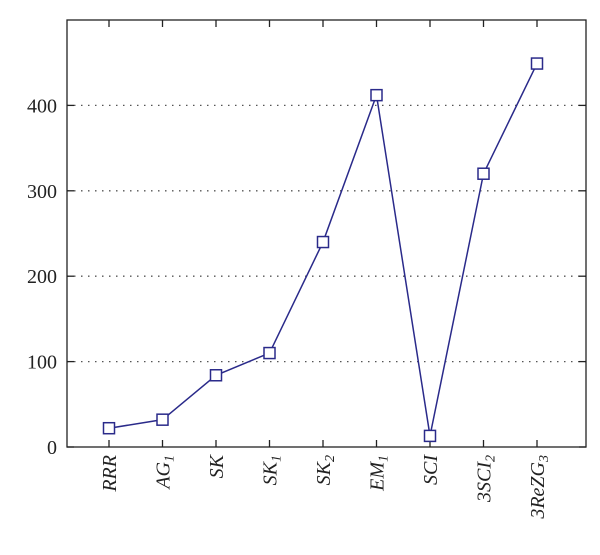  Describe the element at coordinates (165, 473) in the screenshot. I see `x-tick-label: AG1` at that location.